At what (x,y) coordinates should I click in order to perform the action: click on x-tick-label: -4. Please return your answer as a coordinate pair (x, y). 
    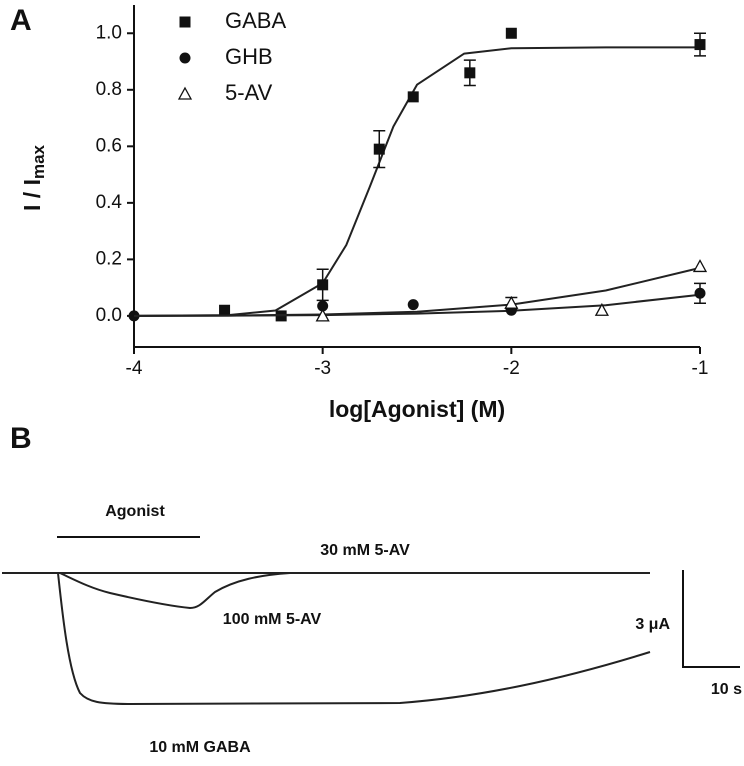
    Looking at the image, I should click on (134, 368).